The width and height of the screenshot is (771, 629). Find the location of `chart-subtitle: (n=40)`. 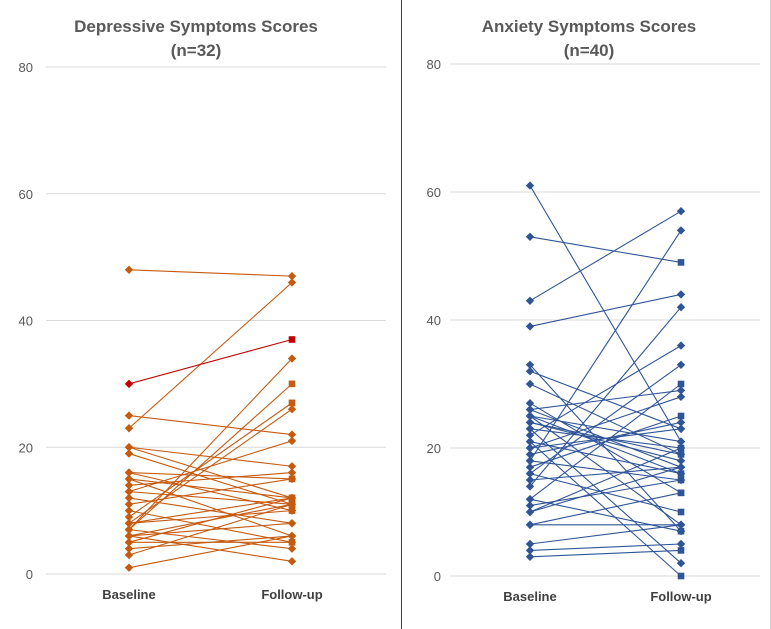

chart-subtitle: (n=40) is located at coordinates (589, 50).